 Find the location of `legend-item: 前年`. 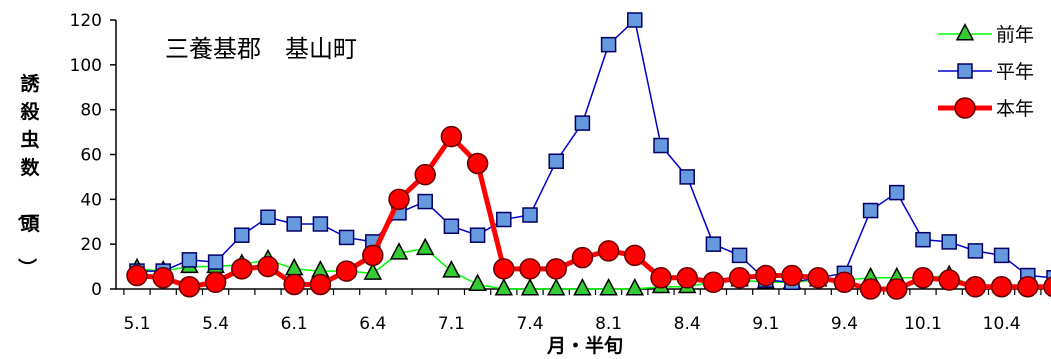

legend-item: 前年 is located at coordinates (986, 34).